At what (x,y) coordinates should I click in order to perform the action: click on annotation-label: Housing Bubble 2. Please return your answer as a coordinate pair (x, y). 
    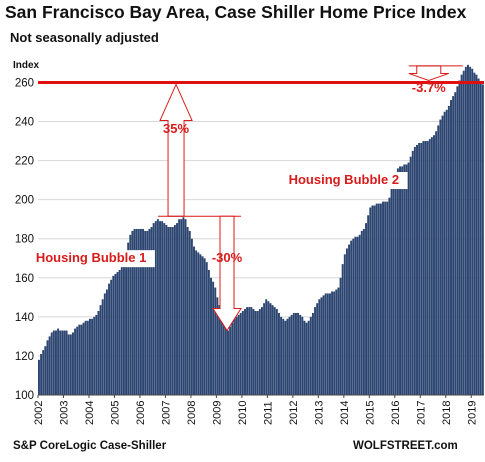
    Looking at the image, I should click on (344, 179).